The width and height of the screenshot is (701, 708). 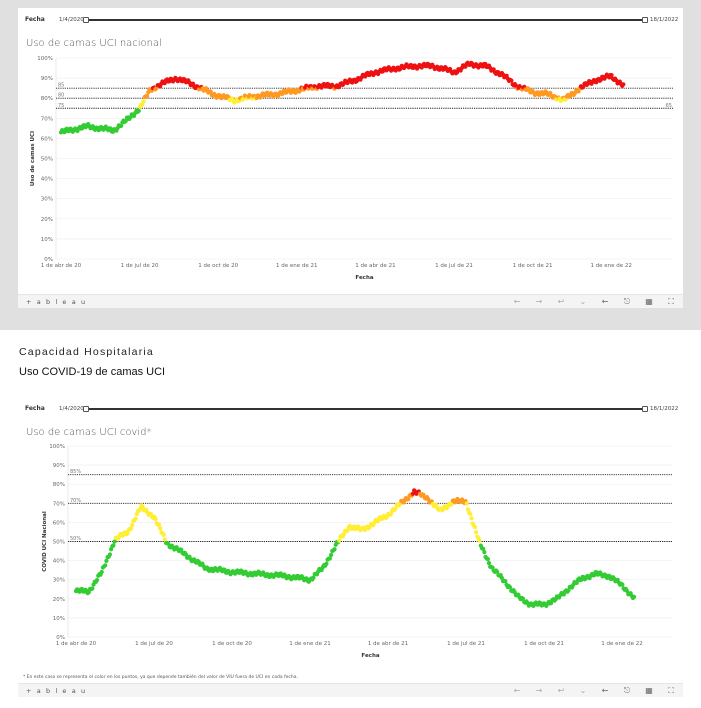 I want to click on y-tick-label: 10%, so click(x=47, y=240).